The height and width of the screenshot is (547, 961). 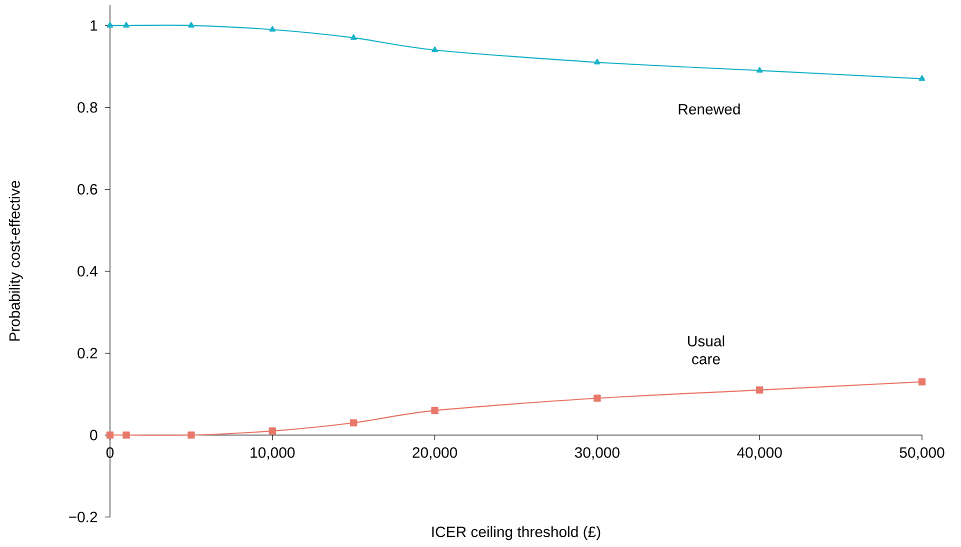 I want to click on x-tick-label: 40,000, so click(x=759, y=453).